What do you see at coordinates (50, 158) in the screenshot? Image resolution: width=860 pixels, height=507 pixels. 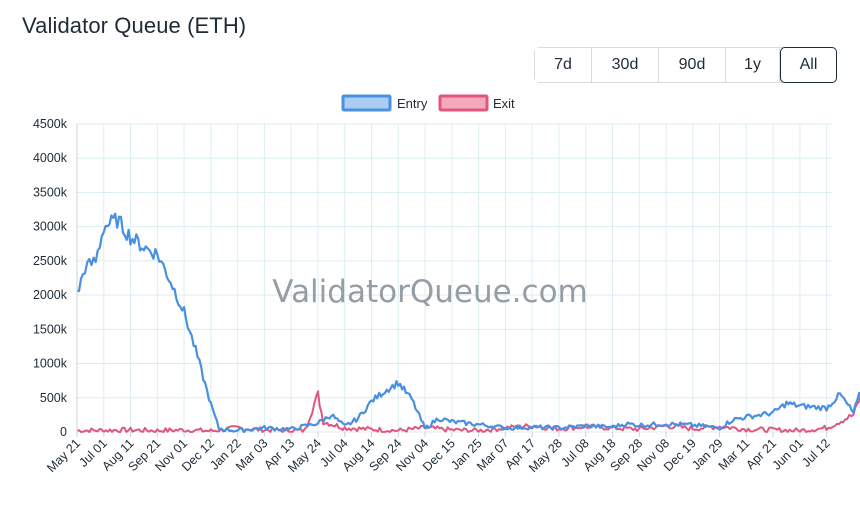 I see `y-tick-label: 4000k` at bounding box center [50, 158].